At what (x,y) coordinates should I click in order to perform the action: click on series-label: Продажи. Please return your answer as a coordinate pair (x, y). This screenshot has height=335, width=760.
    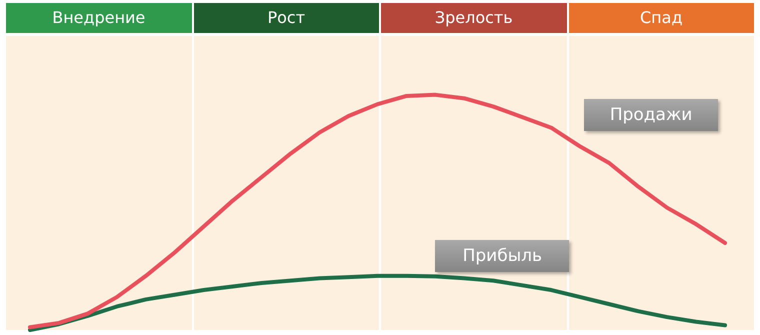
    Looking at the image, I should click on (651, 114).